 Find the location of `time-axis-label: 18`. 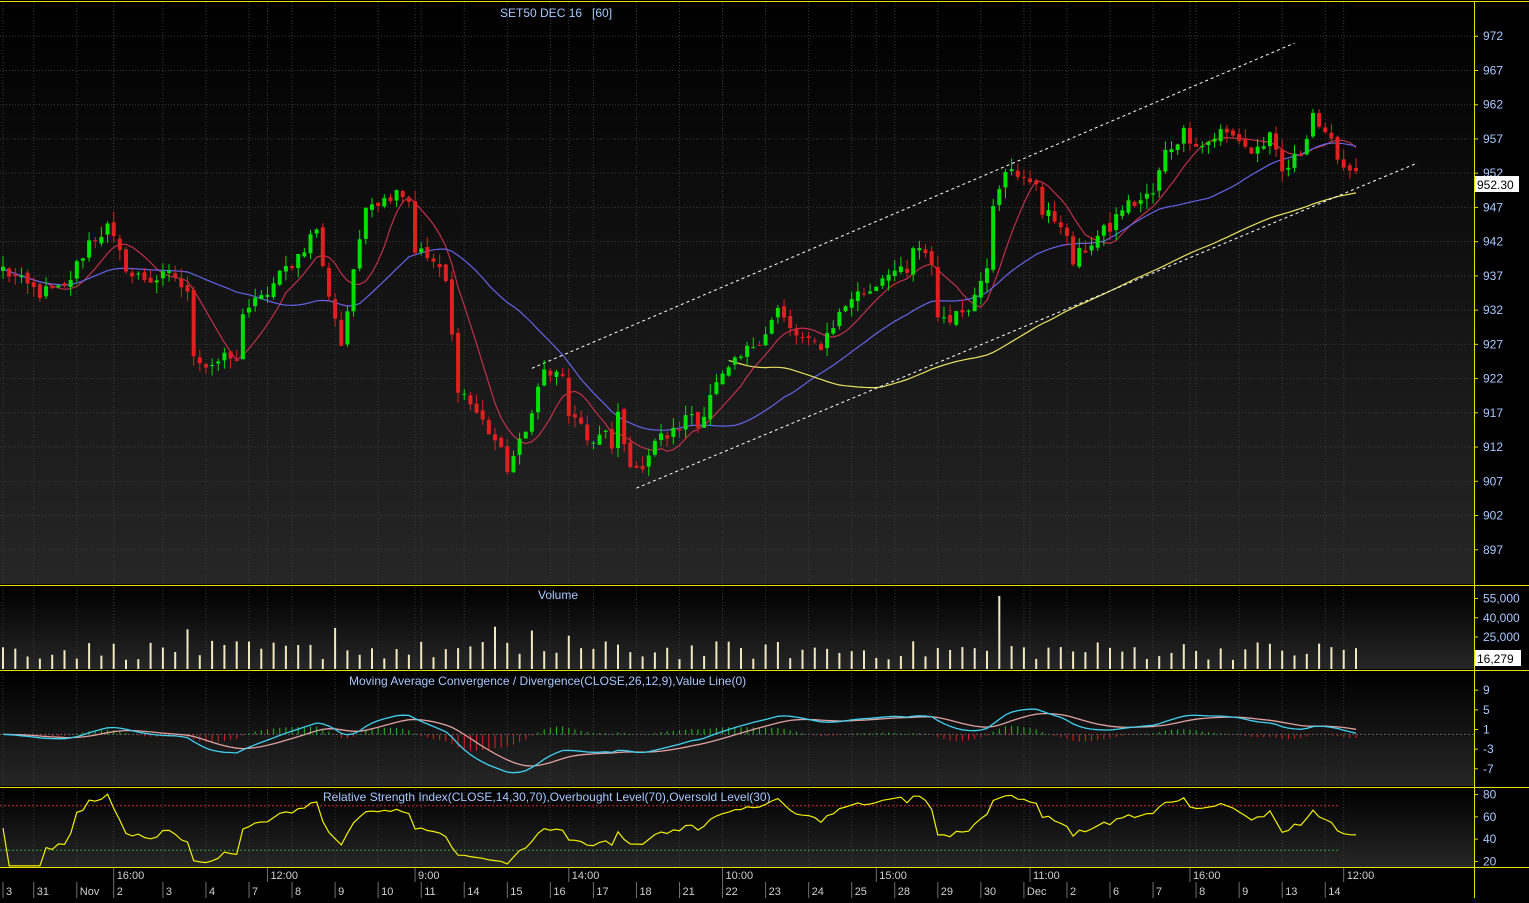

time-axis-label: 18 is located at coordinates (645, 892).